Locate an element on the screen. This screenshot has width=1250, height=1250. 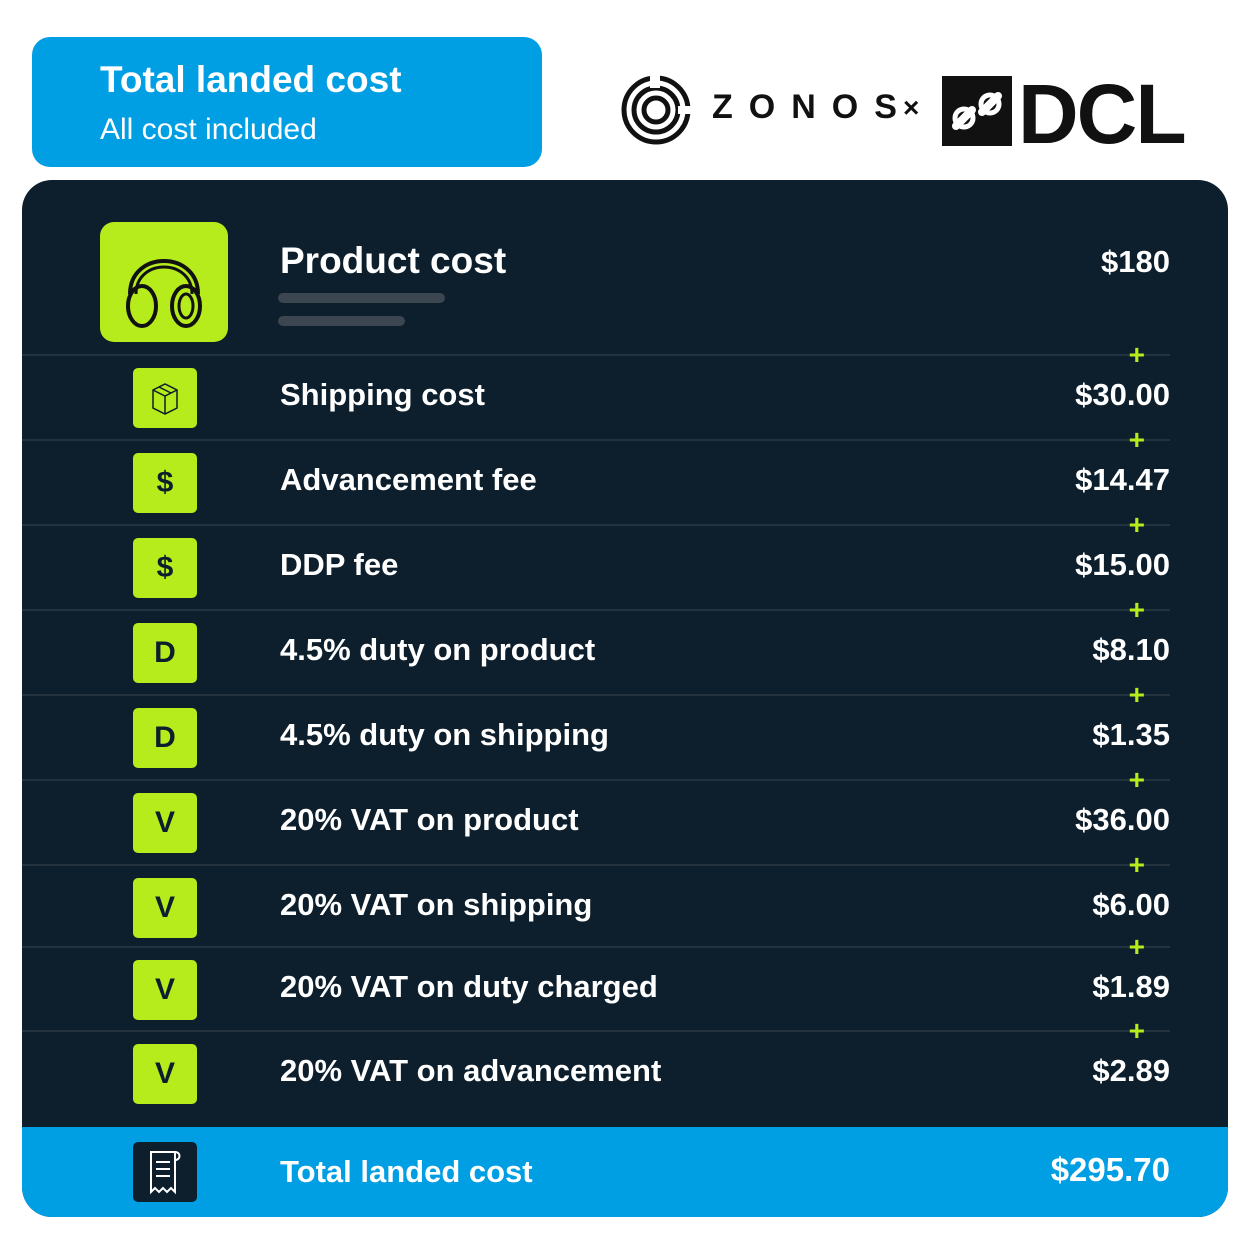
cost-row: + V 20% VAT on duty charged $1.89 is located at coordinates (625, 982).